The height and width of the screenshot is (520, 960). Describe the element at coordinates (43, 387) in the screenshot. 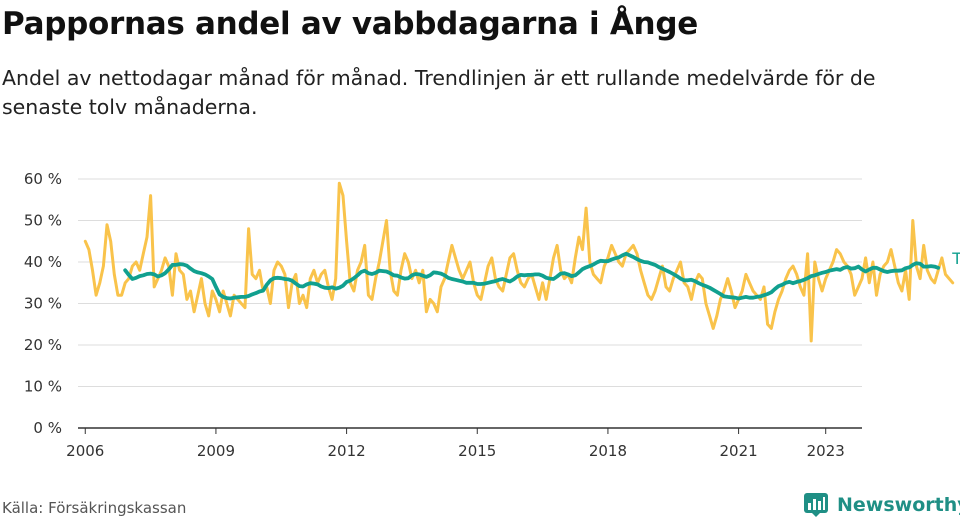

I see `y-tick-label: 10 %` at that location.